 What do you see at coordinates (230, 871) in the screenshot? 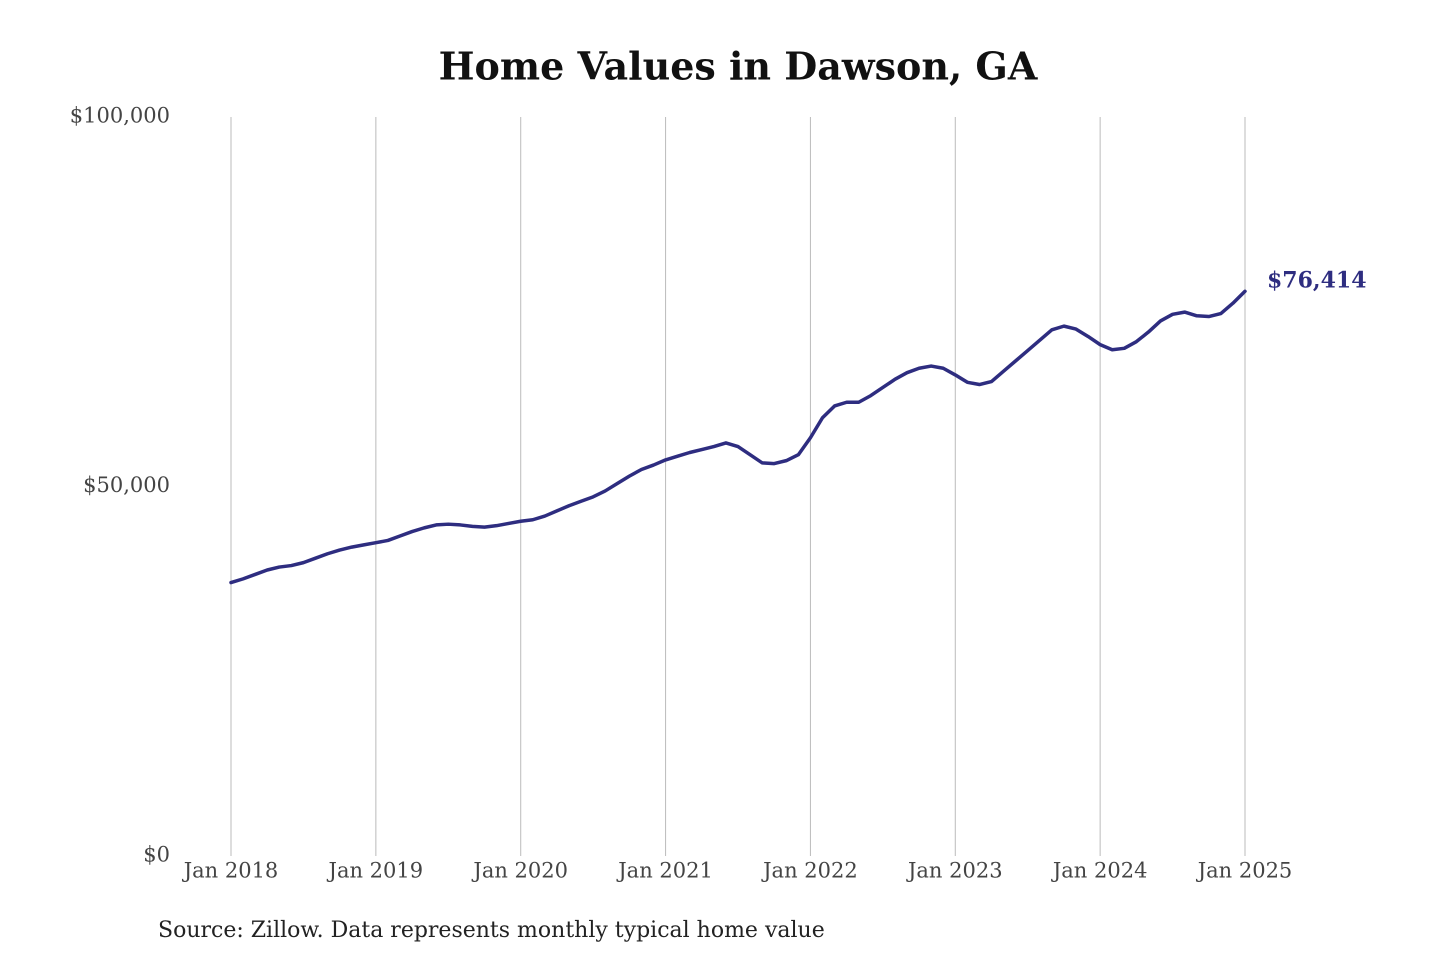
I see `x-tick-label: Jan 2018` at bounding box center [230, 871].